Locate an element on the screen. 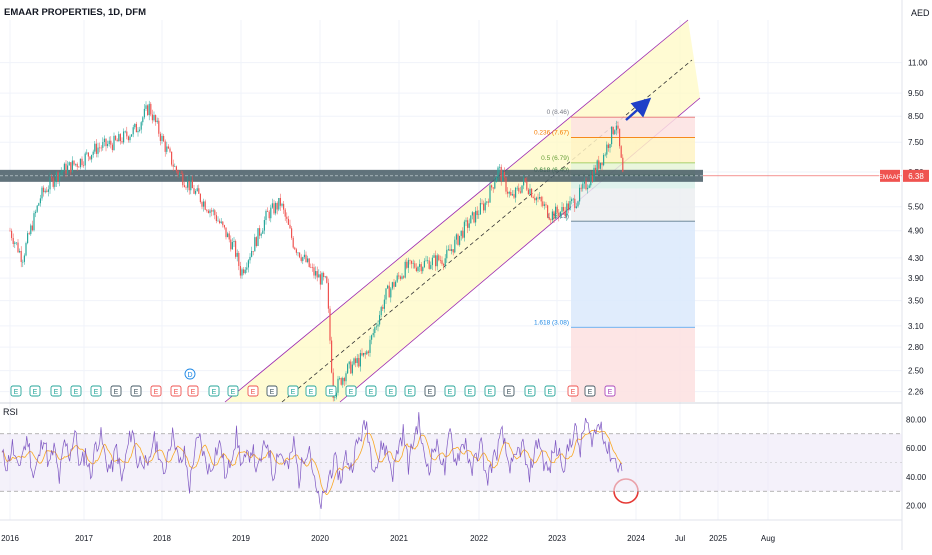 Image resolution: width=932 pixels, height=555 pixels. earnings-marker-1: E is located at coordinates (35, 392).